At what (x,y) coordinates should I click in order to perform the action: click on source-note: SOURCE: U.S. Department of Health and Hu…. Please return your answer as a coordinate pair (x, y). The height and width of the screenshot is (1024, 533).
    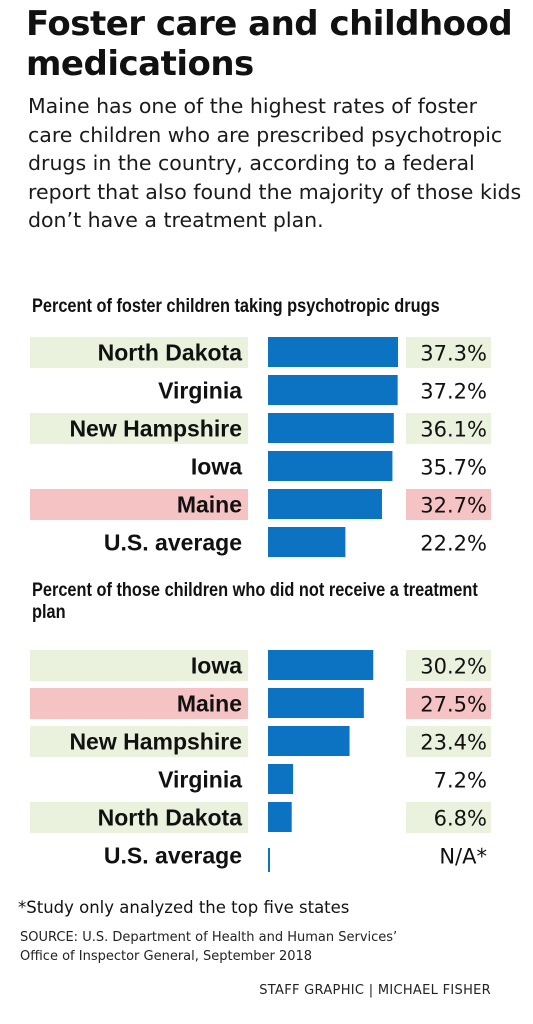
    Looking at the image, I should click on (260, 947).